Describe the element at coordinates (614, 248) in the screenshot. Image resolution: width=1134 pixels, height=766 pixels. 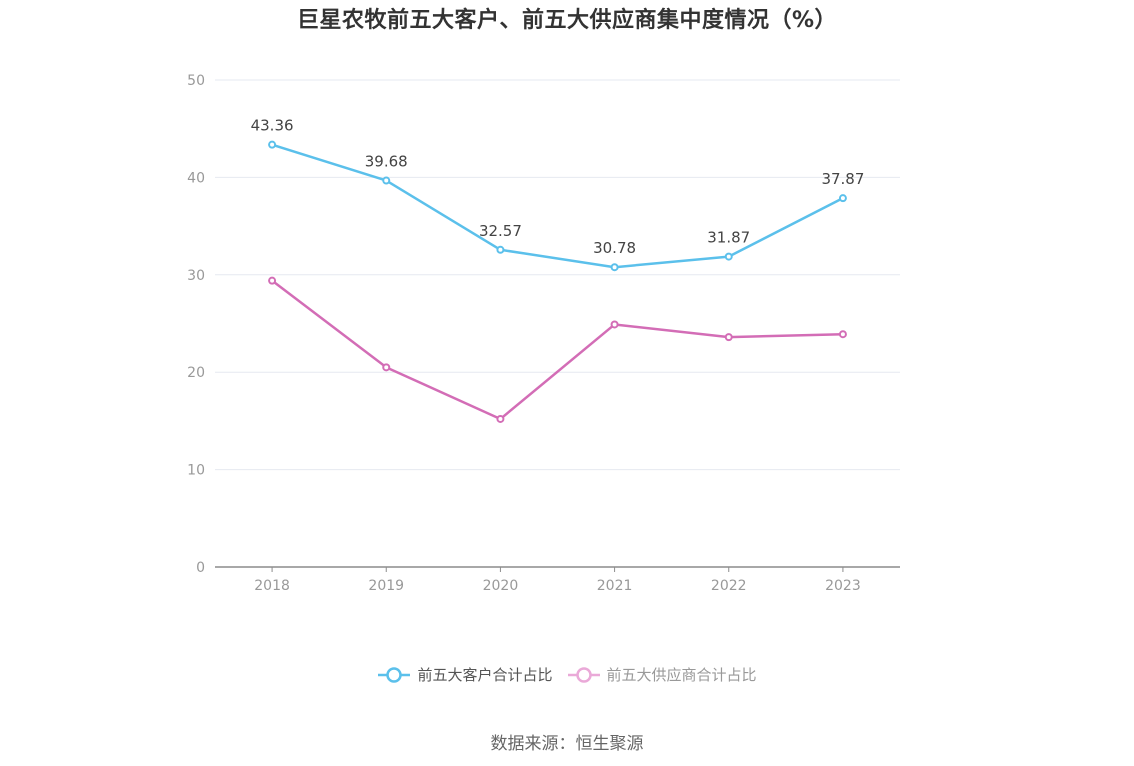
I see `data-label: 30.78` at that location.